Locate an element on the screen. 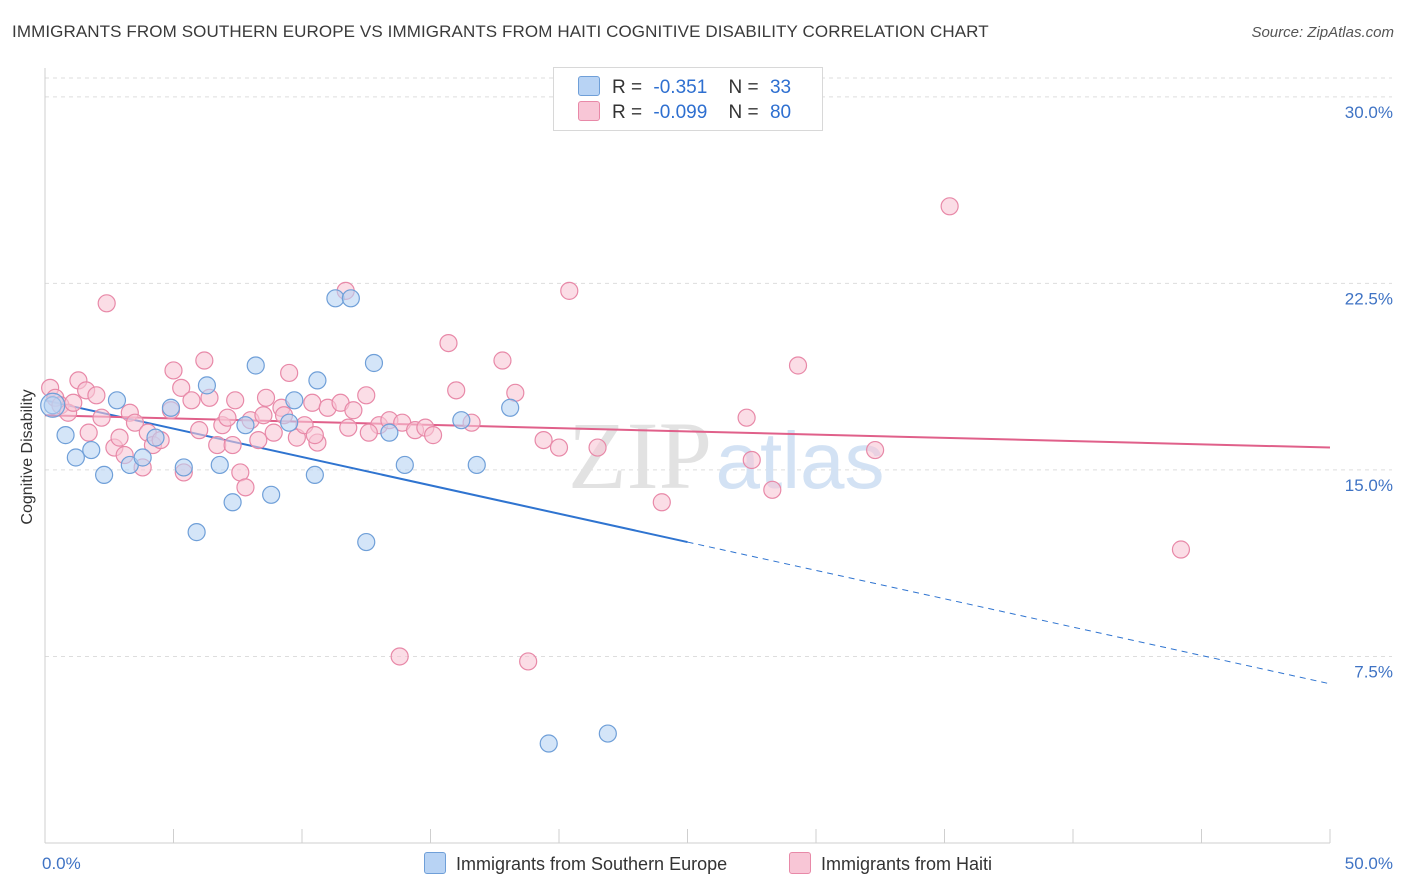 The width and height of the screenshot is (1406, 892). legend-r-label-1: R = is located at coordinates (627, 87).